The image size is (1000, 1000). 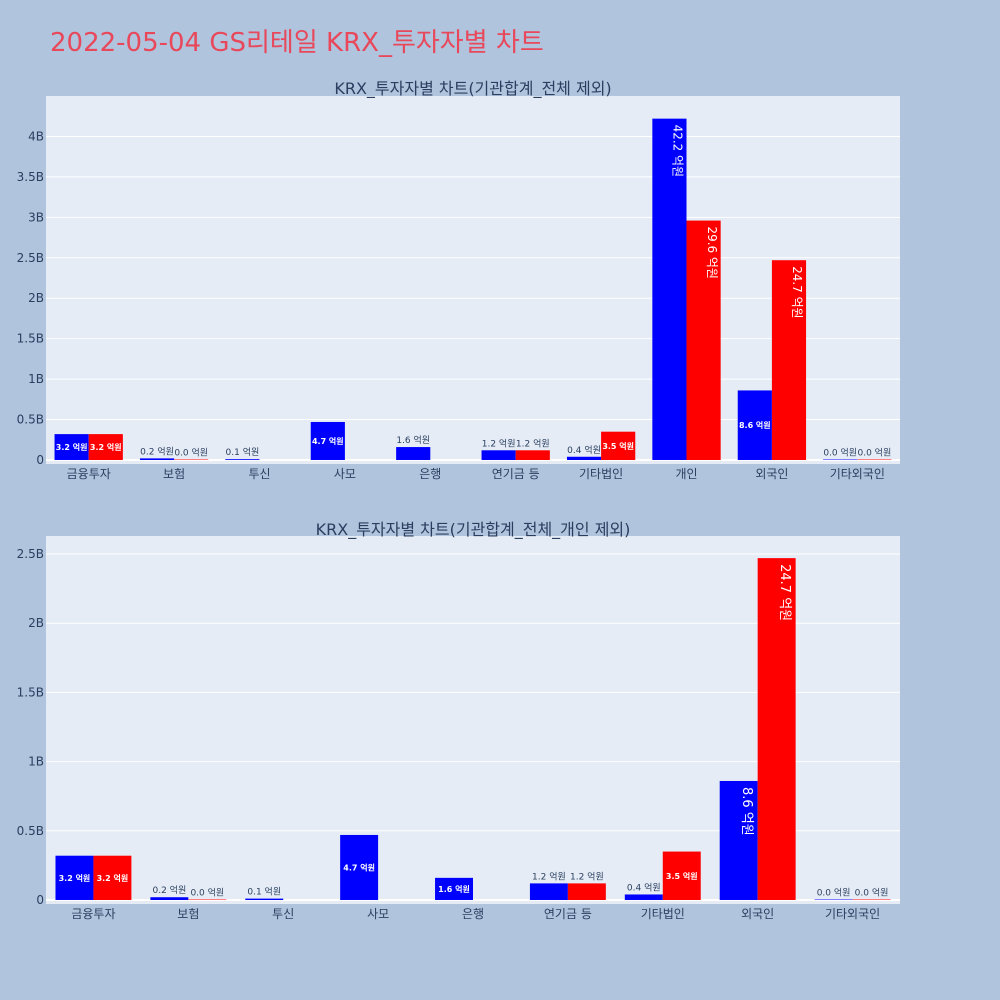 What do you see at coordinates (89, 474) in the screenshot?
I see `x-tick-label: 금융투자` at bounding box center [89, 474].